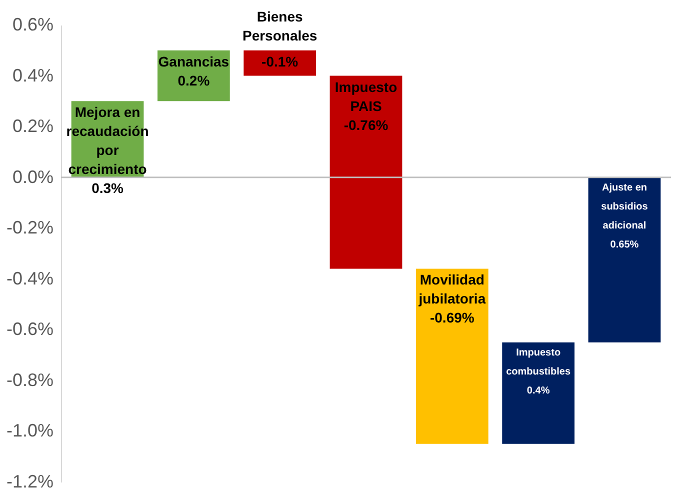  I want to click on x-tick-label: Ajuste en subsidios adicional, so click(624, 207).